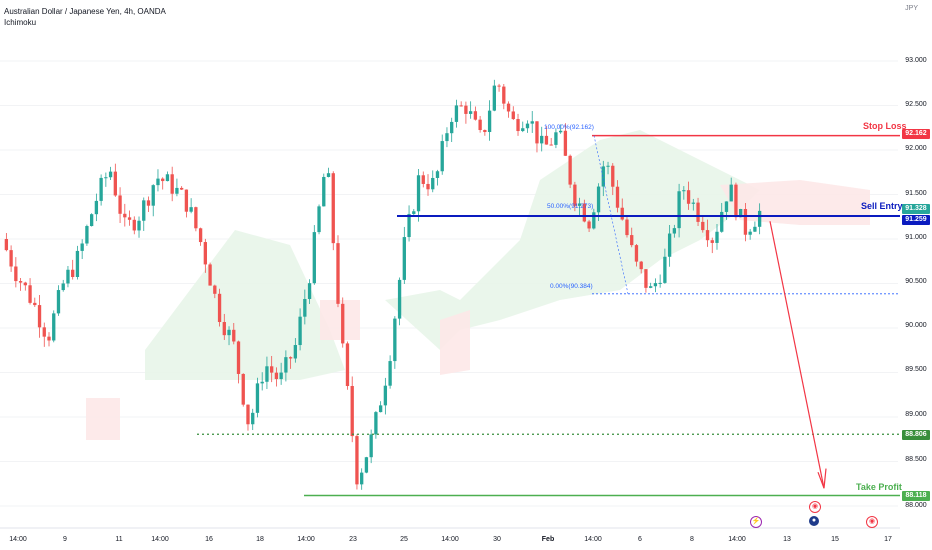 The width and height of the screenshot is (932, 550). Describe the element at coordinates (916, 505) in the screenshot. I see `price-tick: 88.000` at that location.